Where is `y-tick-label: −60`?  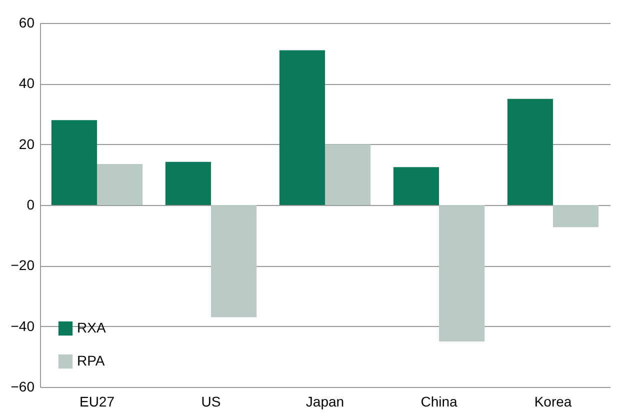
y-tick-label: −60 is located at coordinates (22, 386).